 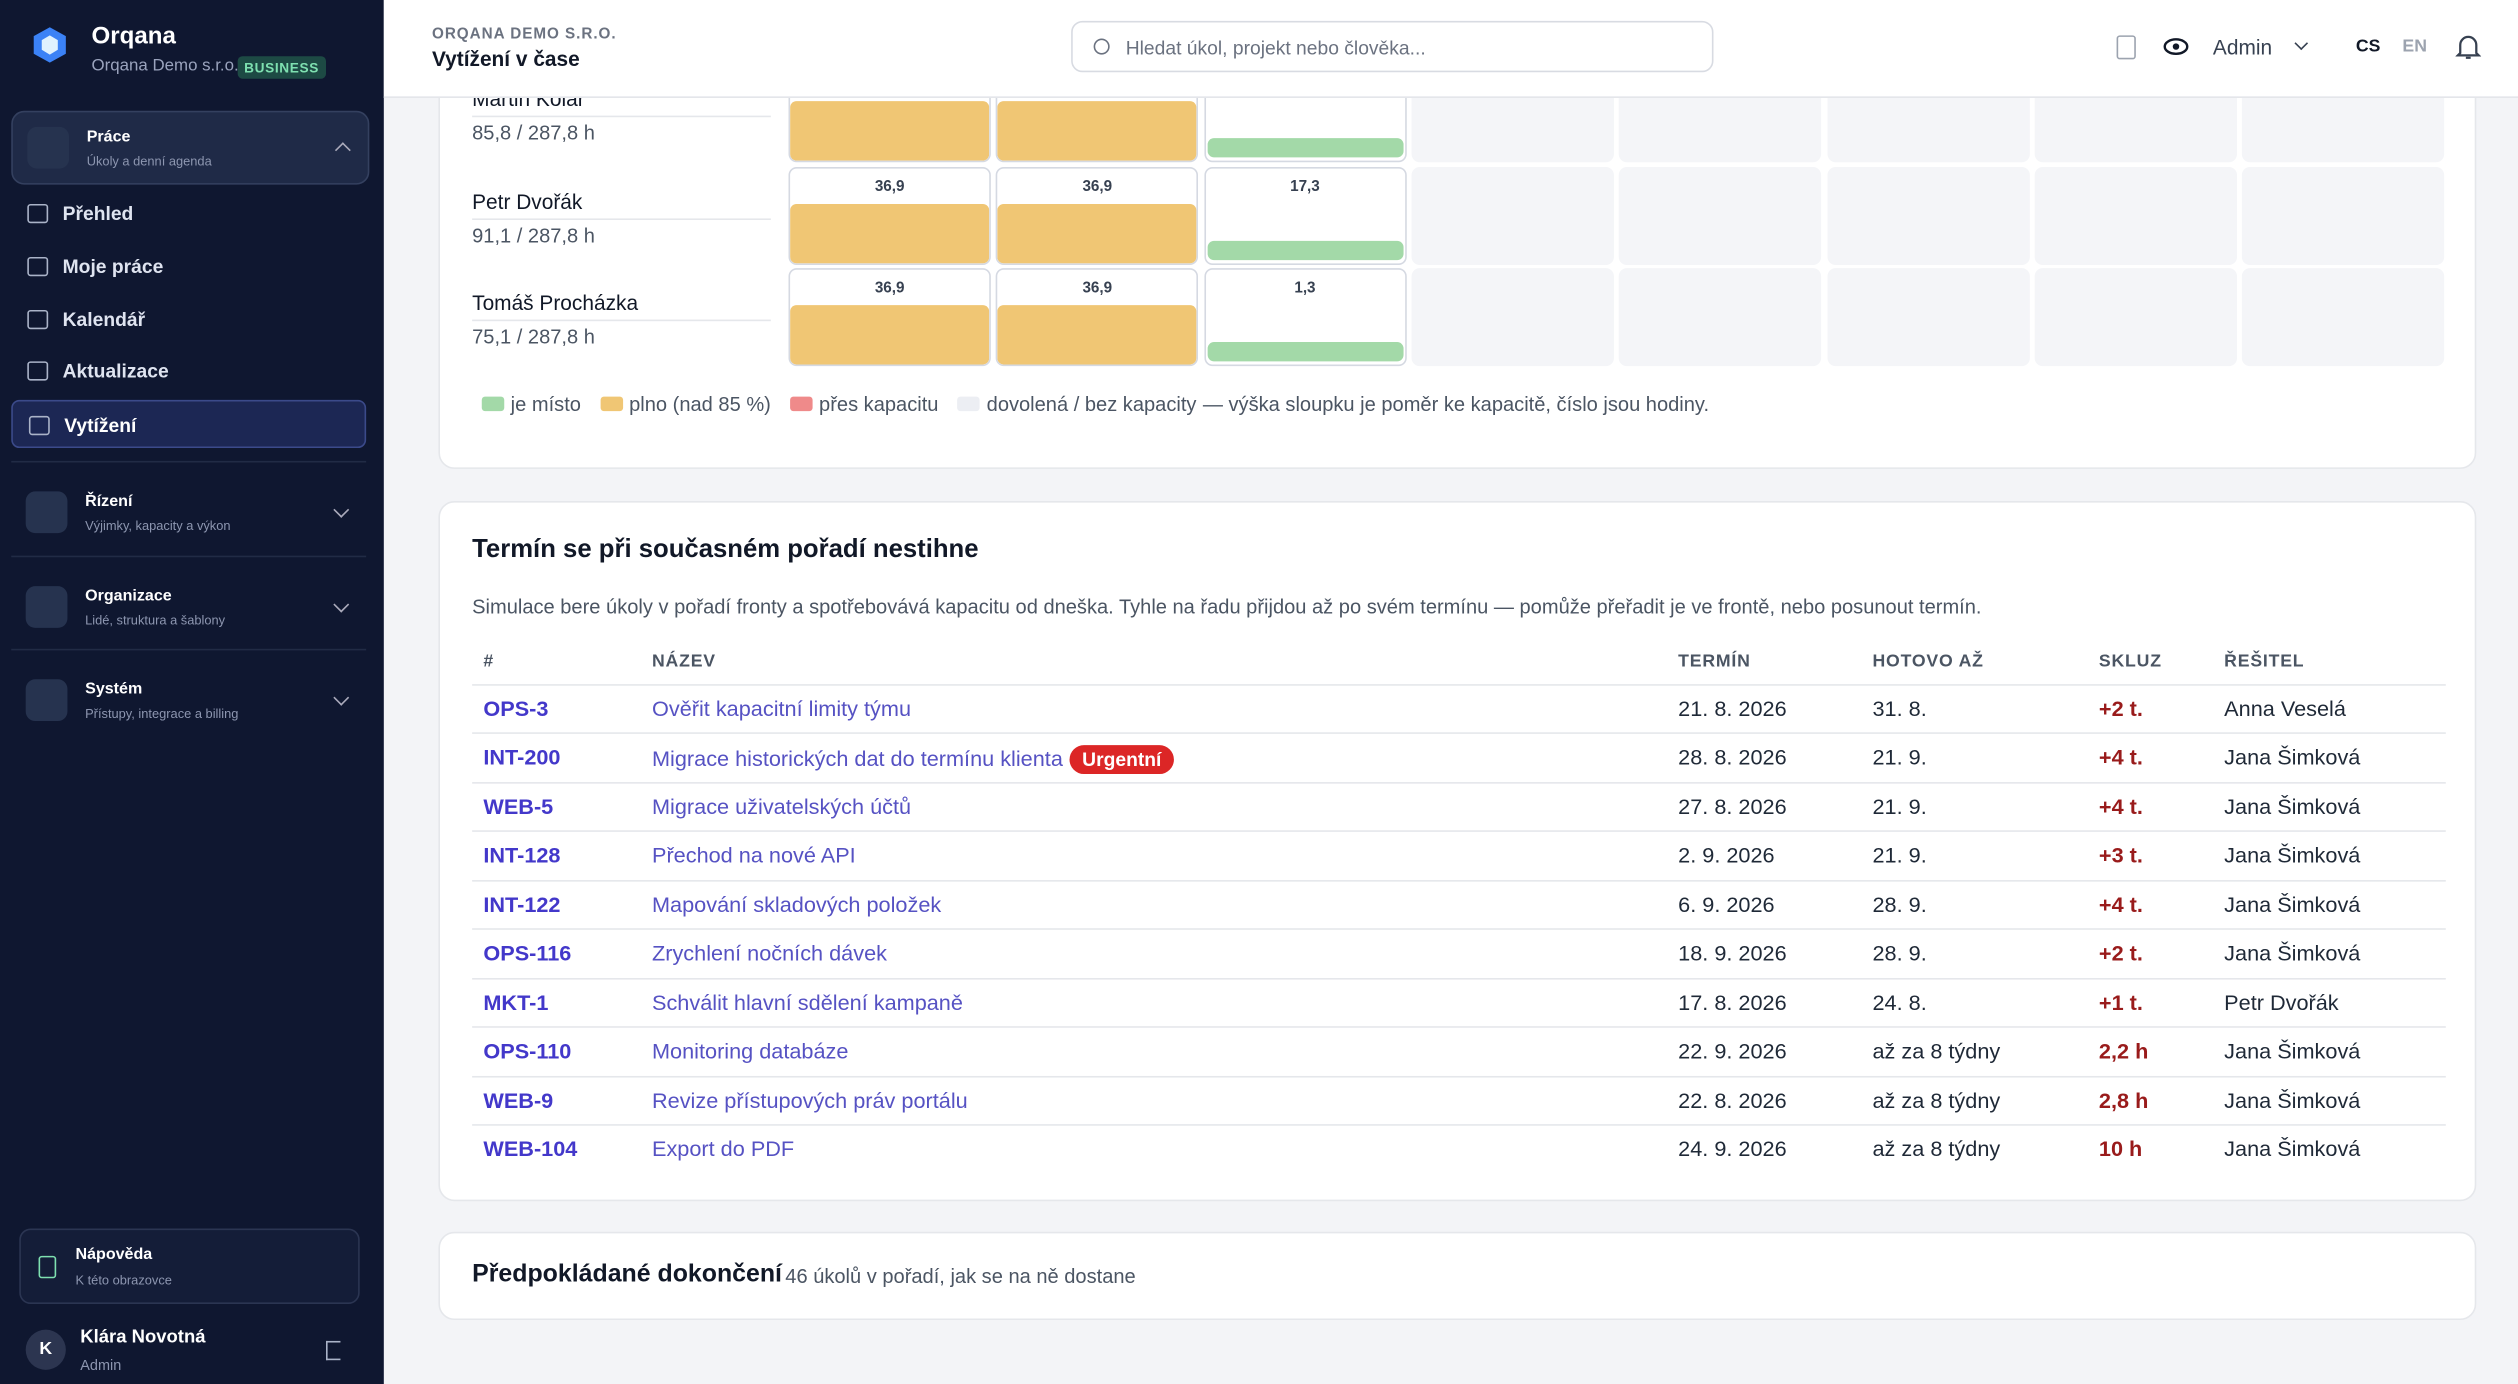 I want to click on task-name: Ověřit kapacitní limity týmu, so click(x=781, y=709).